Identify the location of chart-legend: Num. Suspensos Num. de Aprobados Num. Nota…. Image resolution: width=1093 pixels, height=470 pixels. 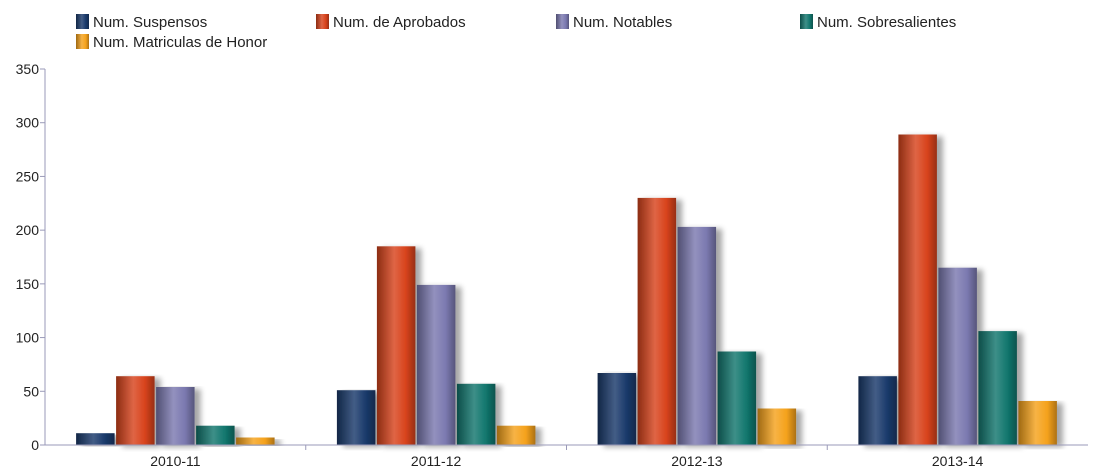
(516, 32).